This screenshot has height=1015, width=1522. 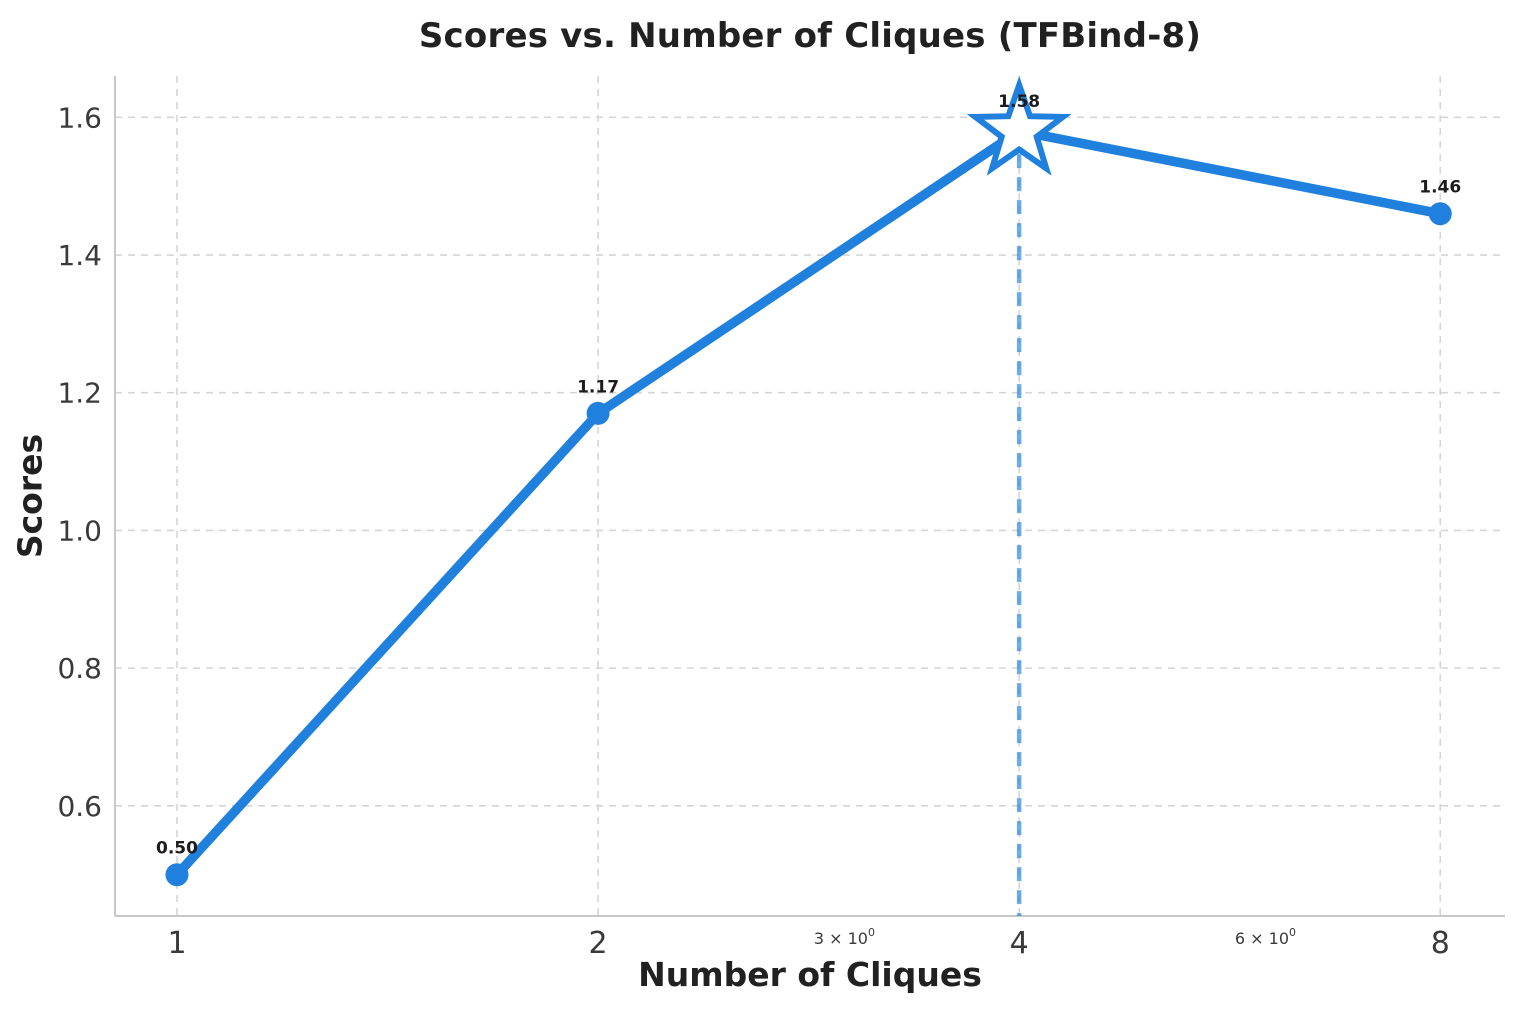 I want to click on y-tick-label: 1.2, so click(x=79, y=393).